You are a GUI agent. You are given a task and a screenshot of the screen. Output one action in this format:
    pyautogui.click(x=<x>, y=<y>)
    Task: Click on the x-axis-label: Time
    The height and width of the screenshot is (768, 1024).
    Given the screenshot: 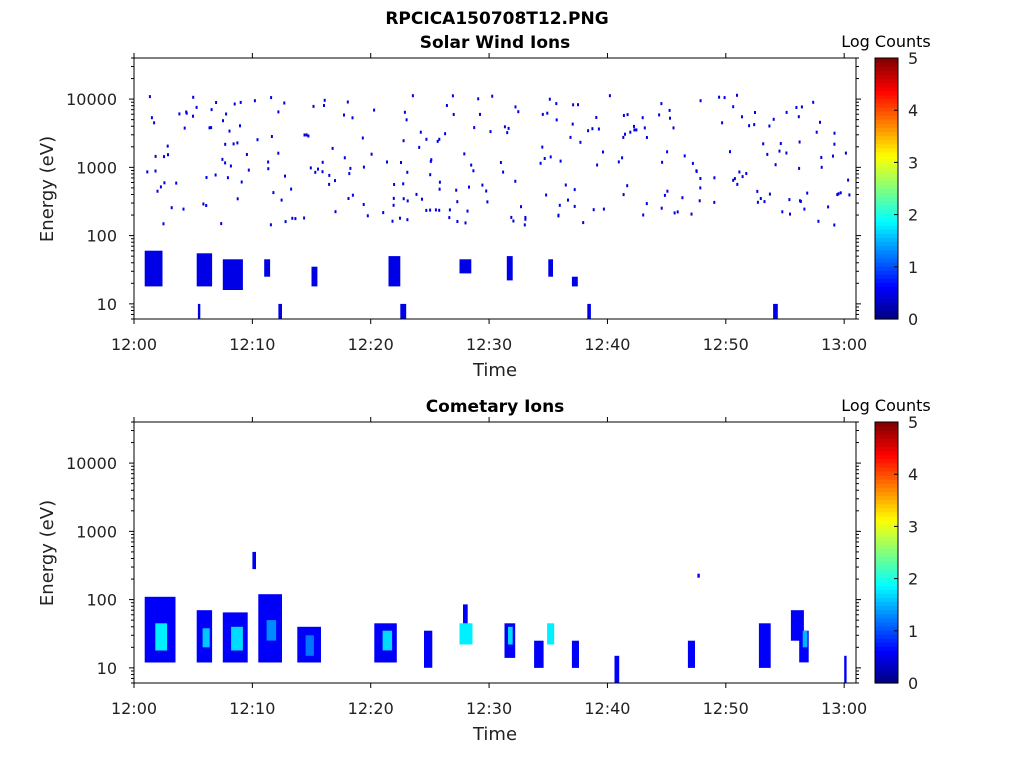 What is the action you would take?
    pyautogui.click(x=494, y=734)
    